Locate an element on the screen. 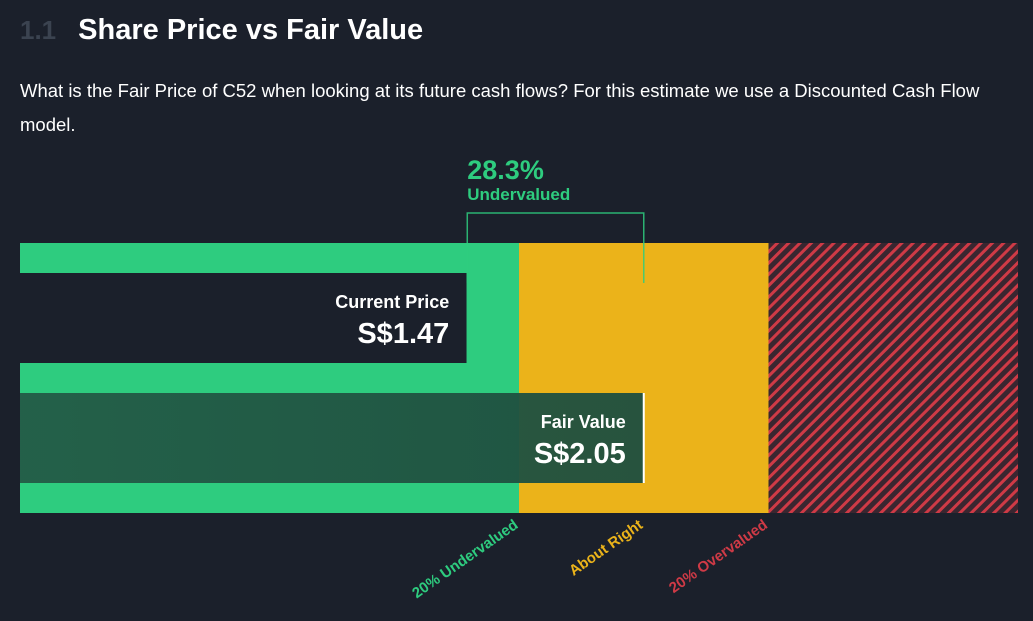 The width and height of the screenshot is (1033, 621). discount-percent: 28.3% is located at coordinates (505, 170).